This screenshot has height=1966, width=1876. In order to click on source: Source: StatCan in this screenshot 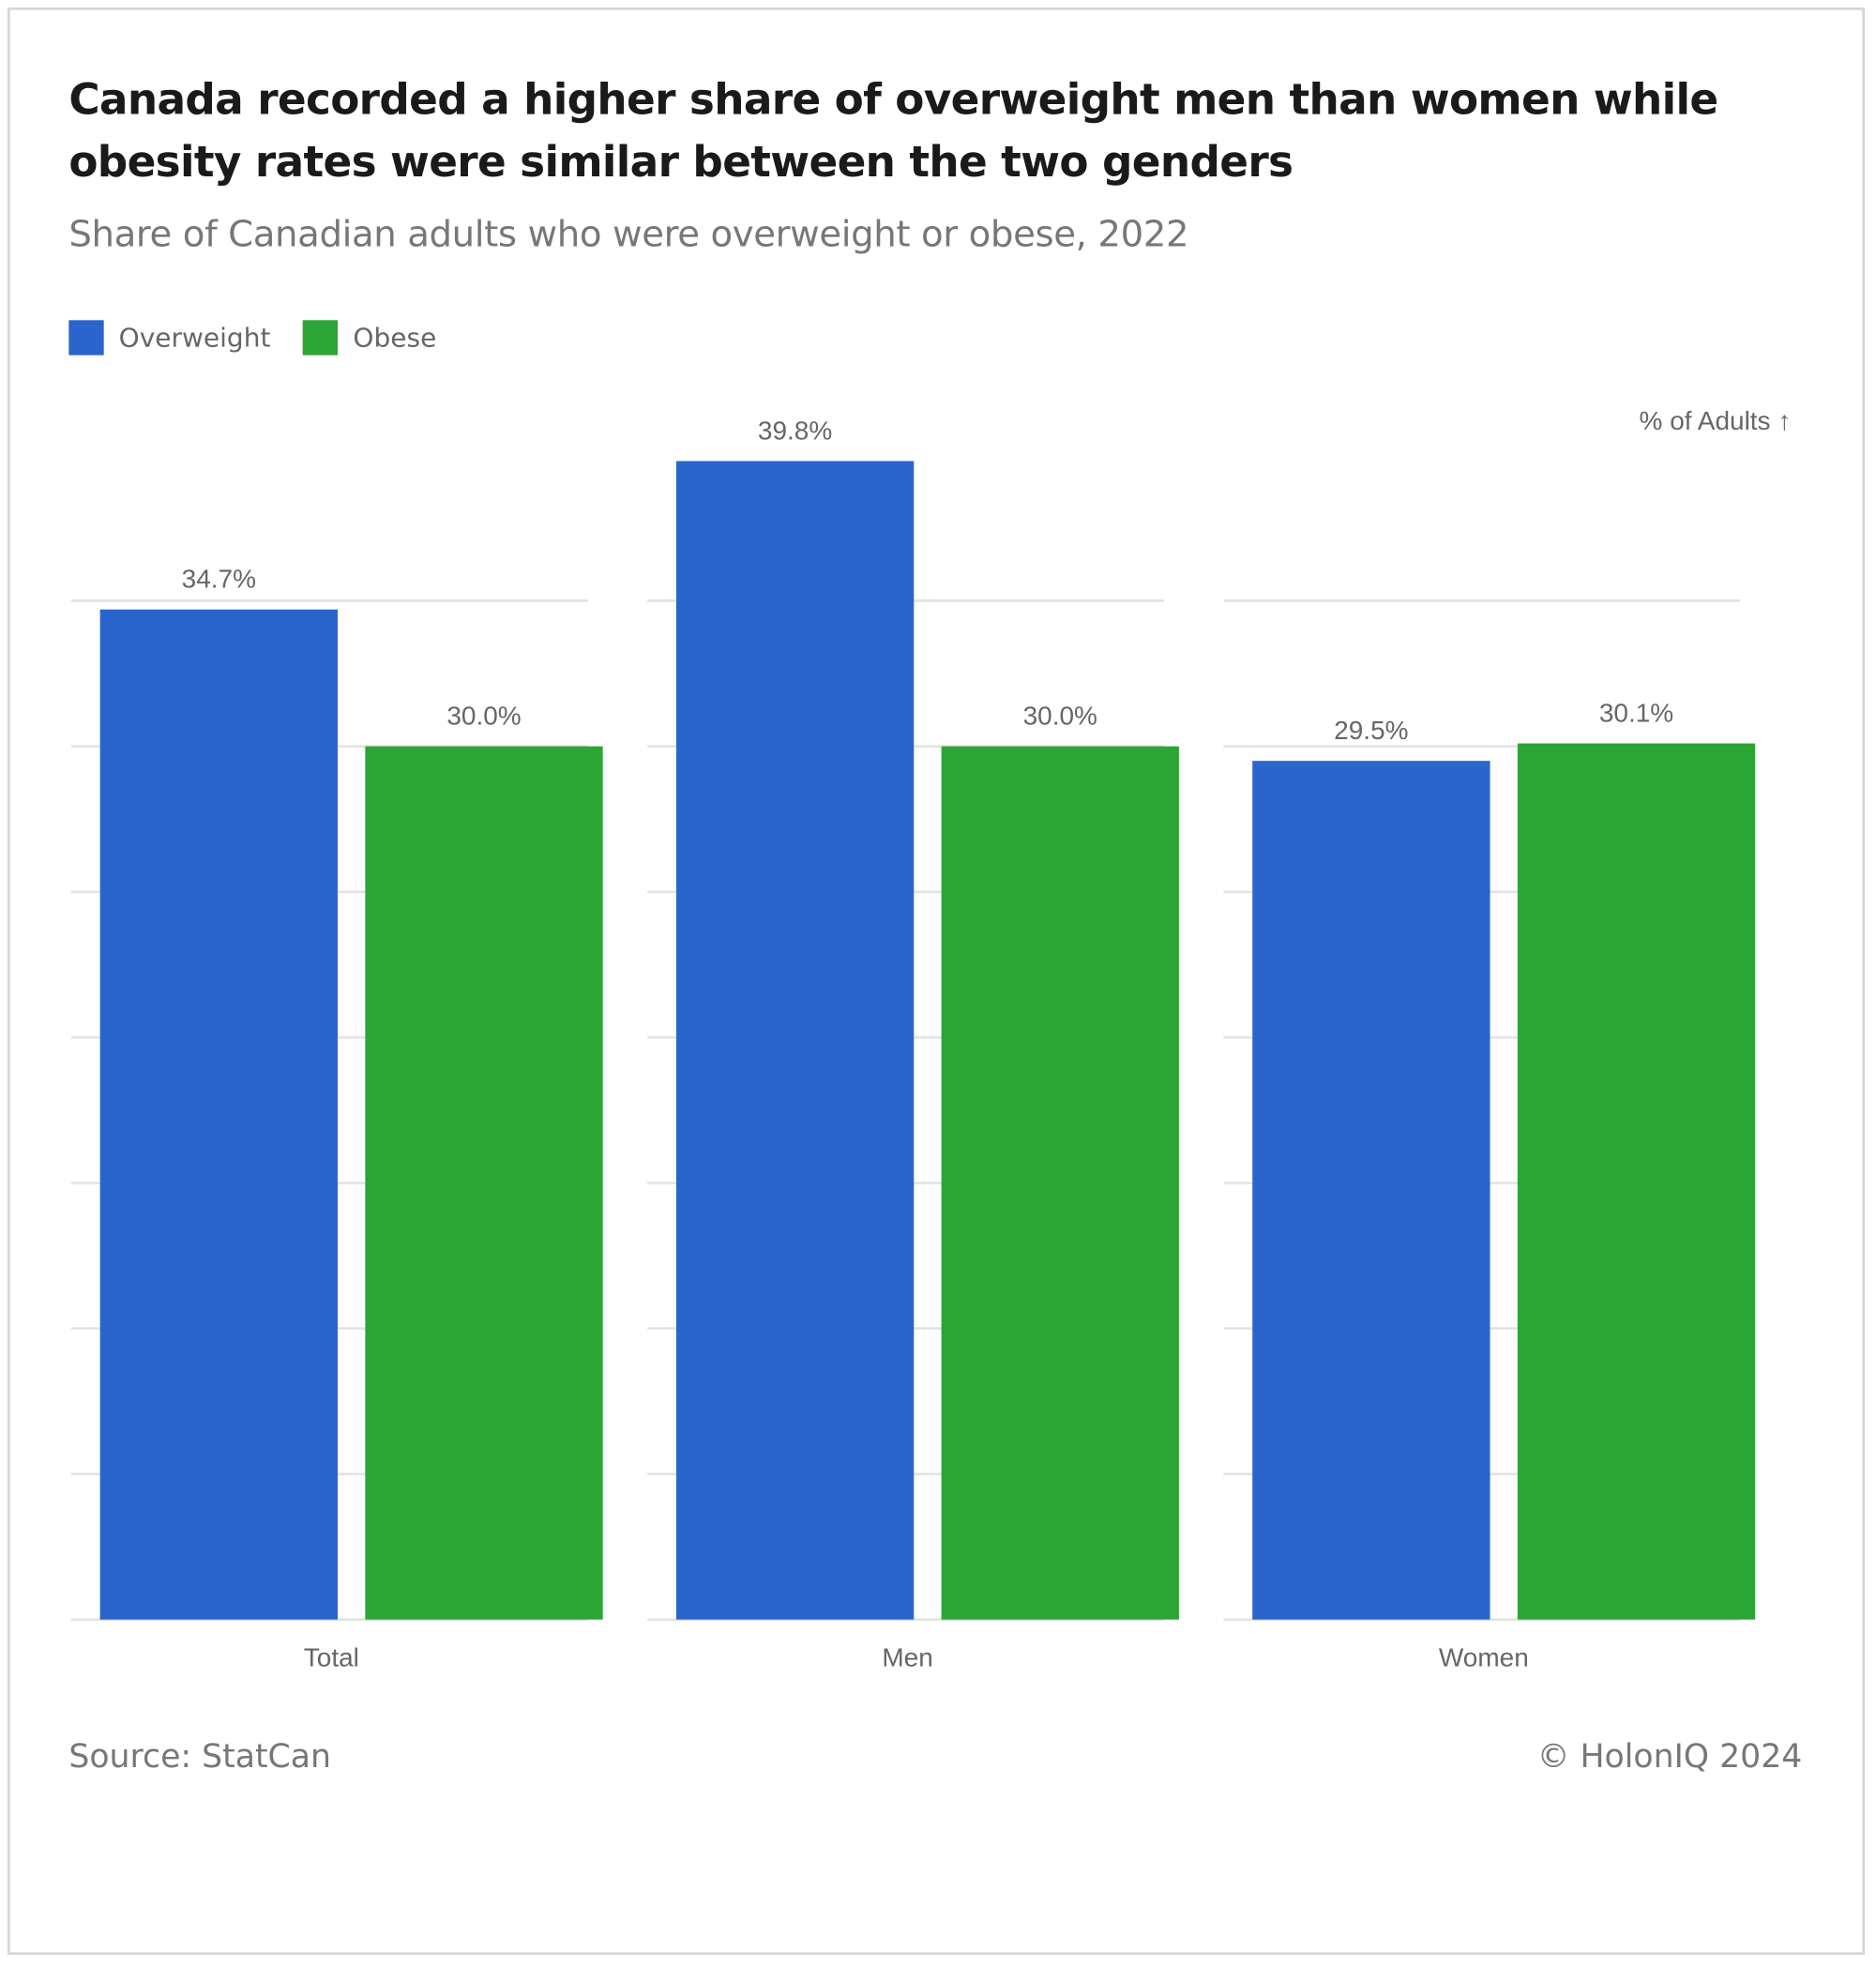, I will do `click(199, 1757)`.